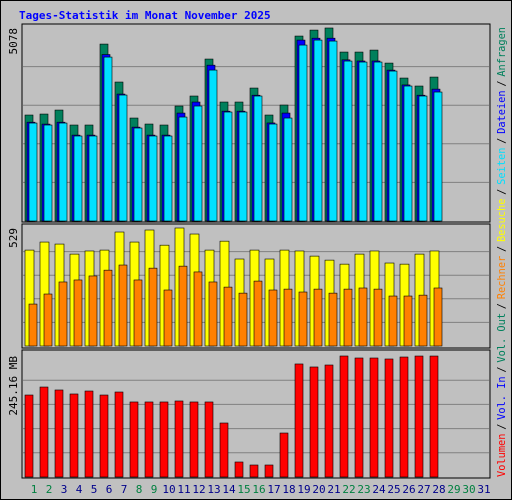 The height and width of the screenshot is (500, 512). Describe the element at coordinates (303, 489) in the screenshot. I see `x-tick-label: 19` at that location.